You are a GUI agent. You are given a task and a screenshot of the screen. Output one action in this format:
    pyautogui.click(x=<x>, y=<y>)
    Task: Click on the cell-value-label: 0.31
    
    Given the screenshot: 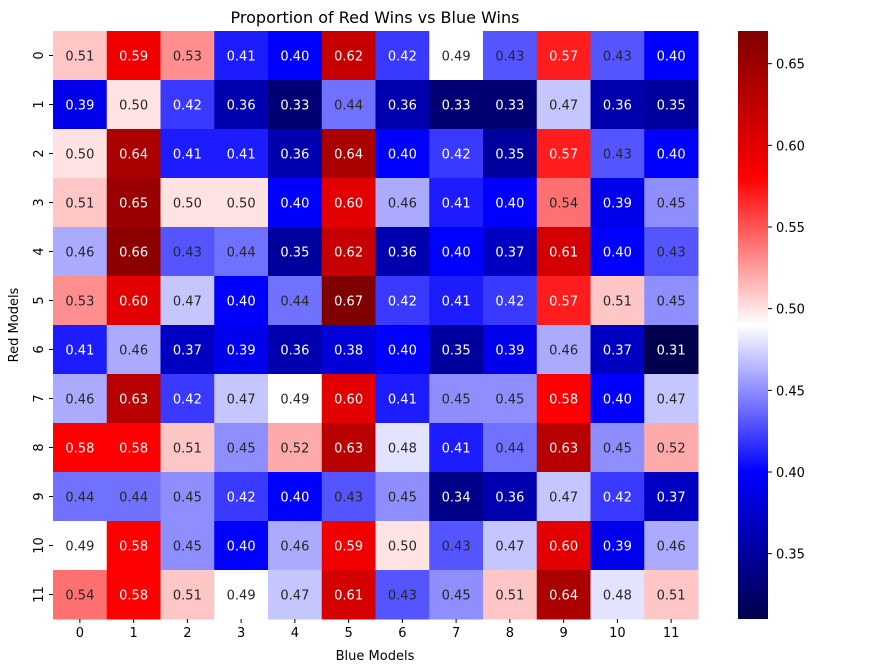 What is the action you would take?
    pyautogui.click(x=671, y=351)
    